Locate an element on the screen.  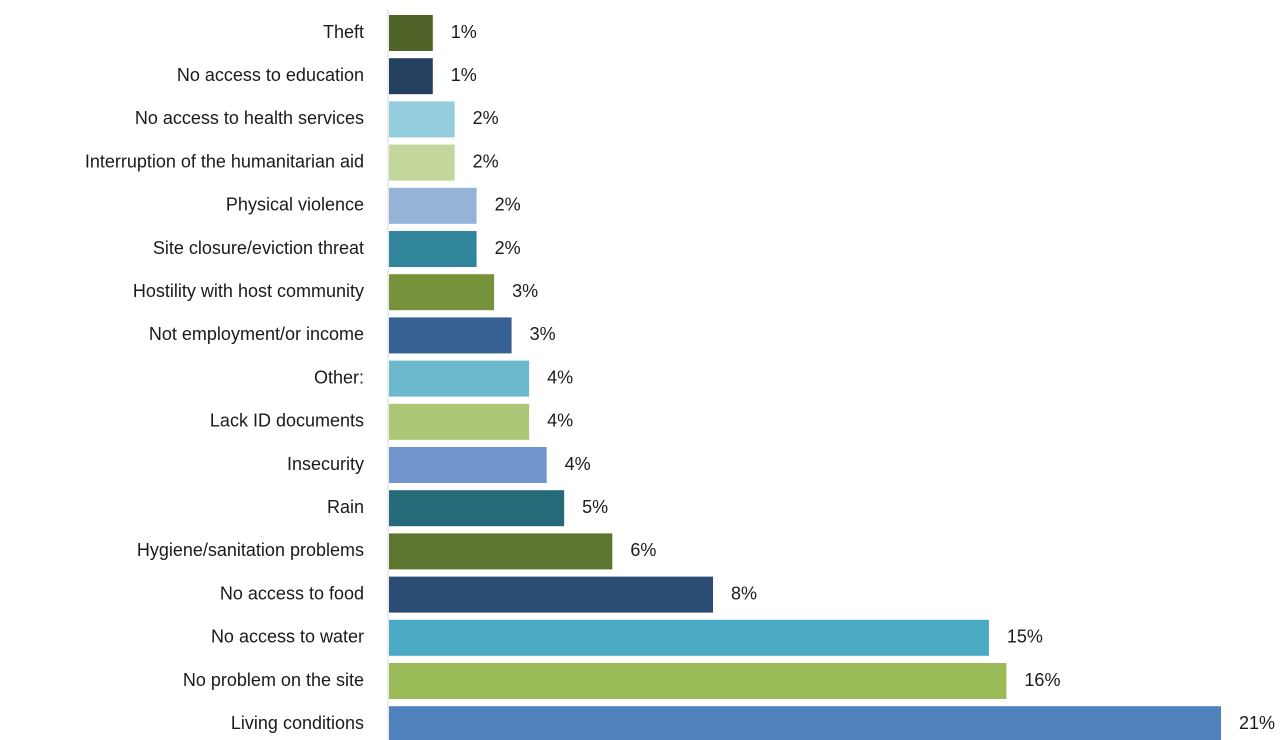
category-label: No access to education is located at coordinates (270, 75).